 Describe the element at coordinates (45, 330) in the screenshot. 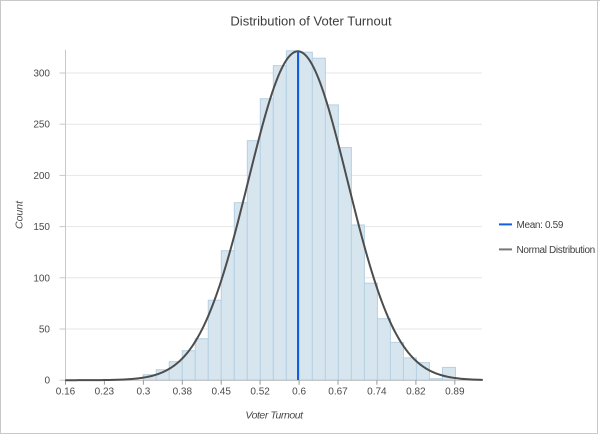

I see `svg-text: 50` at that location.